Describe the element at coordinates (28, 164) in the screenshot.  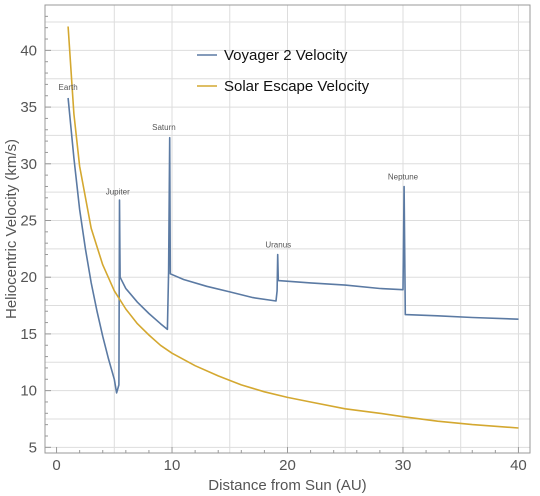
I see `y-tick-label: 30` at that location.